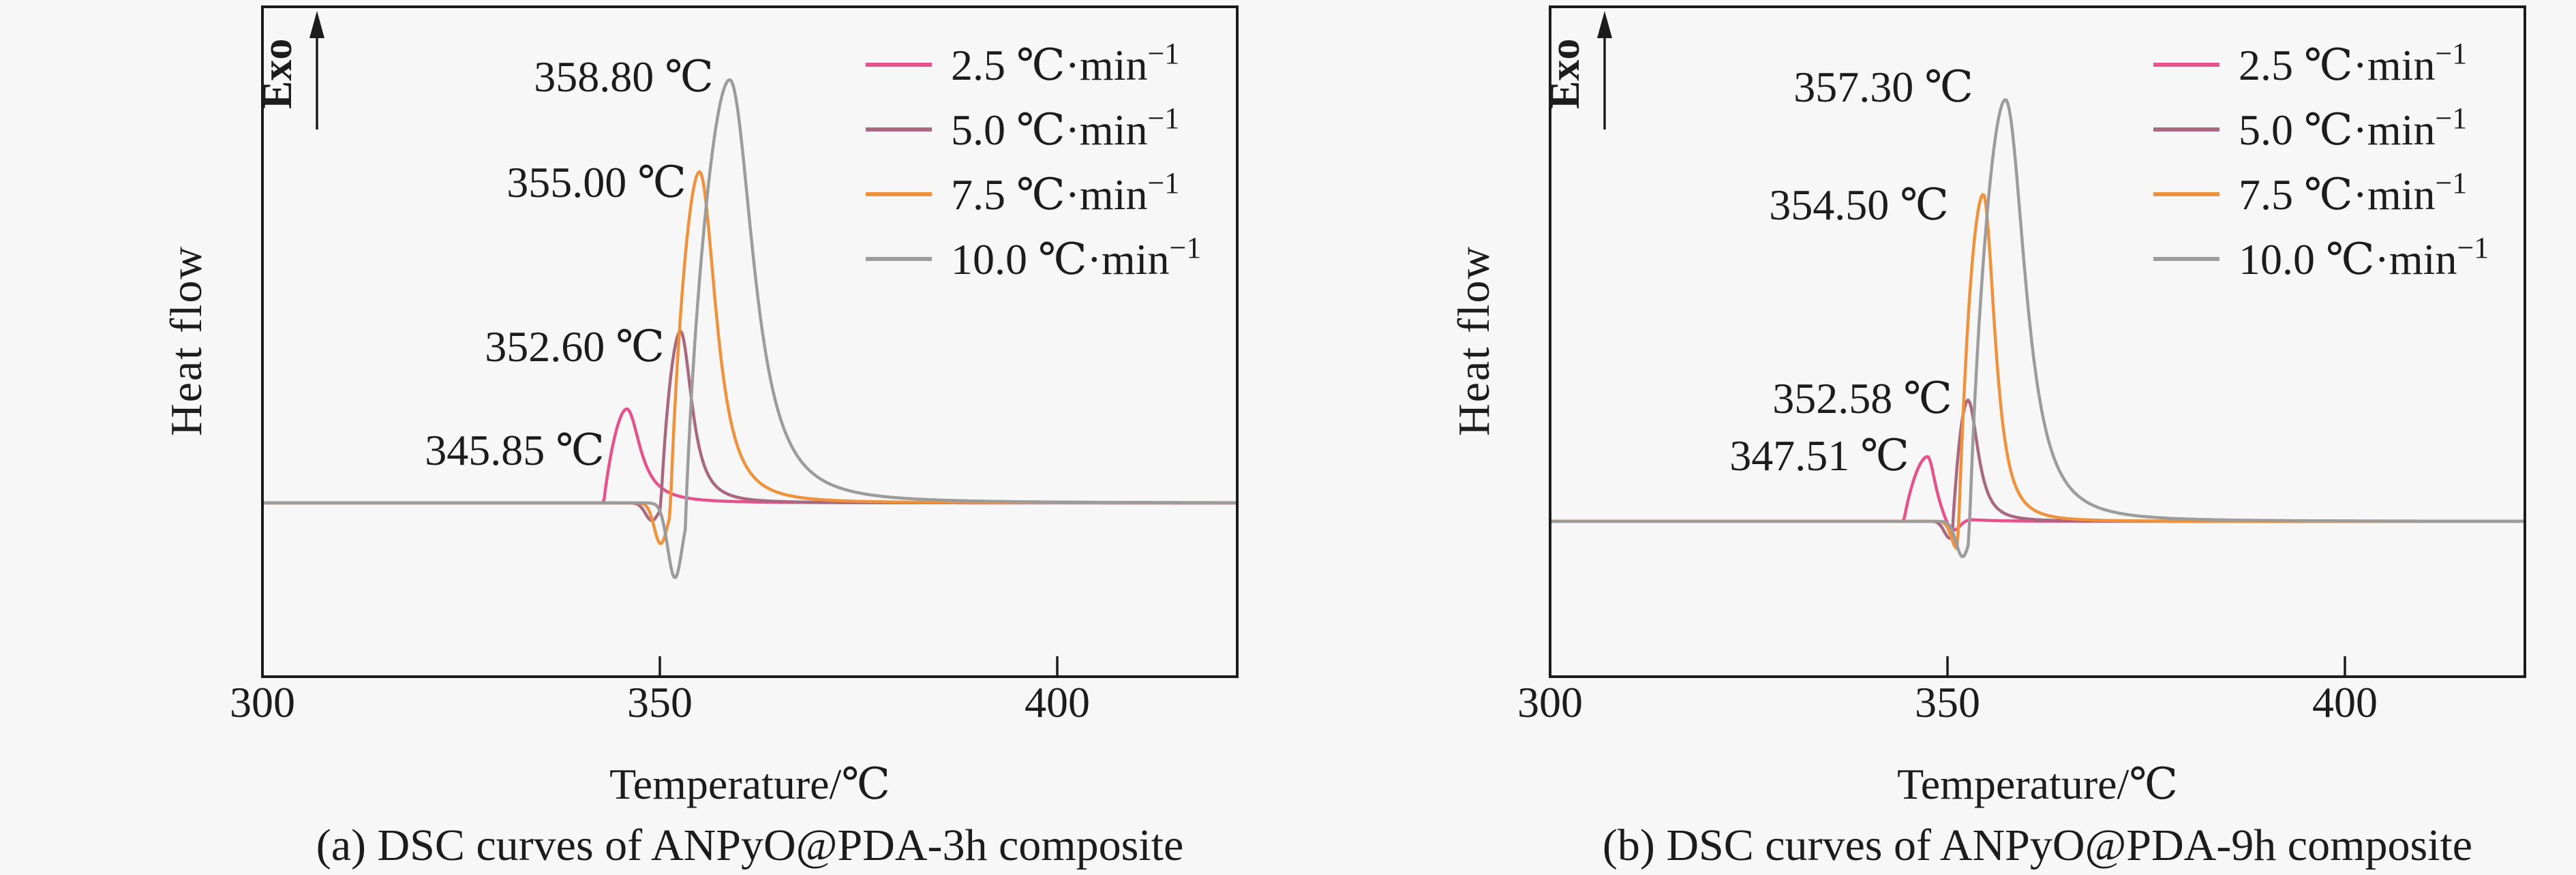 The height and width of the screenshot is (875, 2576). I want to click on peak-annotation: 358.80 ℃, so click(624, 76).